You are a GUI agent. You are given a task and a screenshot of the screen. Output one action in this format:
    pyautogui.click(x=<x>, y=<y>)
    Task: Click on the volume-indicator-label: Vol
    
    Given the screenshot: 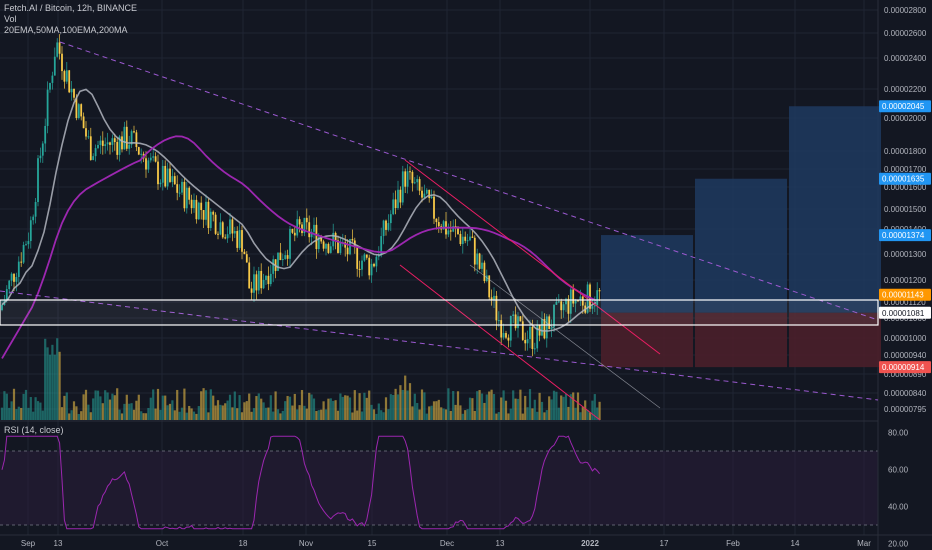 What is the action you would take?
    pyautogui.click(x=10, y=19)
    